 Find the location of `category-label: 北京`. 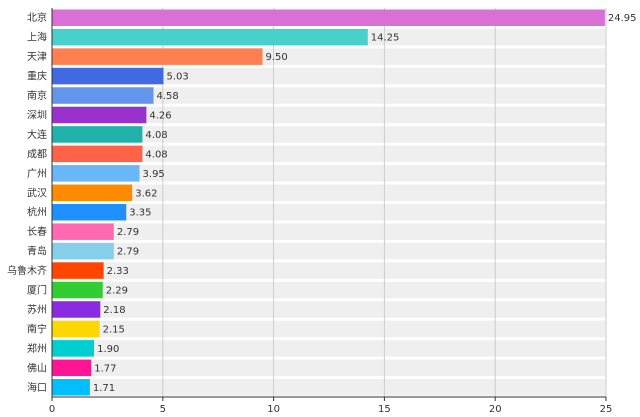

category-label: 北京 is located at coordinates (37, 17).